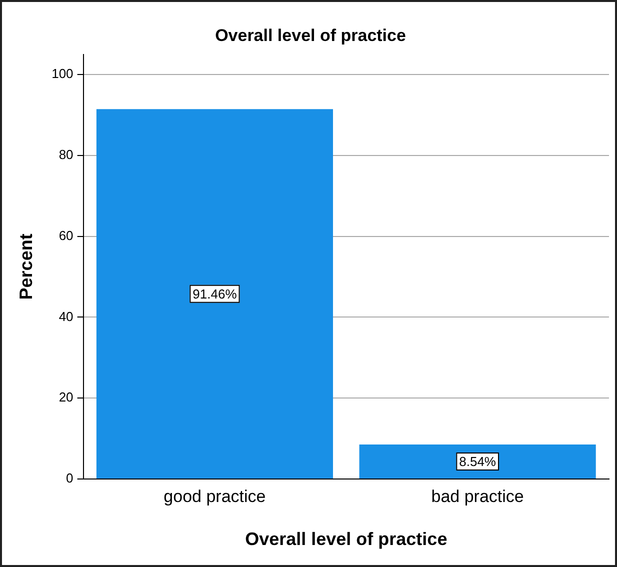  What do you see at coordinates (477, 496) in the screenshot?
I see `x-tick-label: bad practice` at bounding box center [477, 496].